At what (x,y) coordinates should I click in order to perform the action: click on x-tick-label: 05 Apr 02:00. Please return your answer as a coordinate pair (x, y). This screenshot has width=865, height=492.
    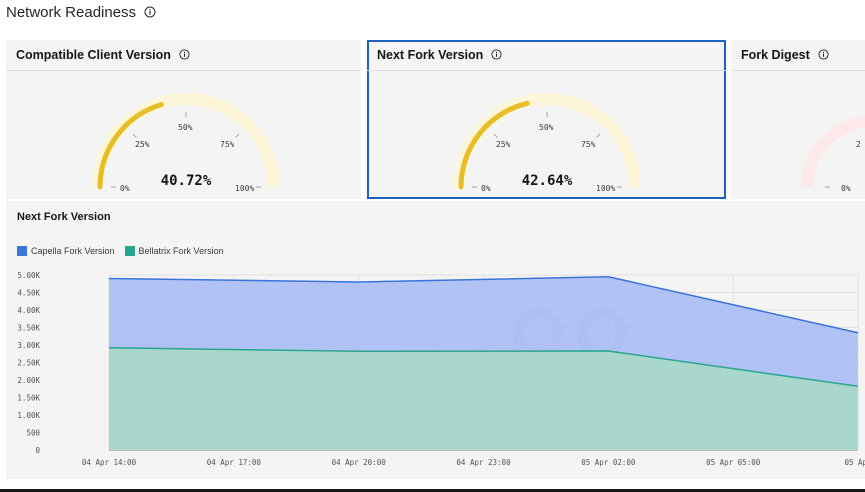
    Looking at the image, I should click on (608, 462).